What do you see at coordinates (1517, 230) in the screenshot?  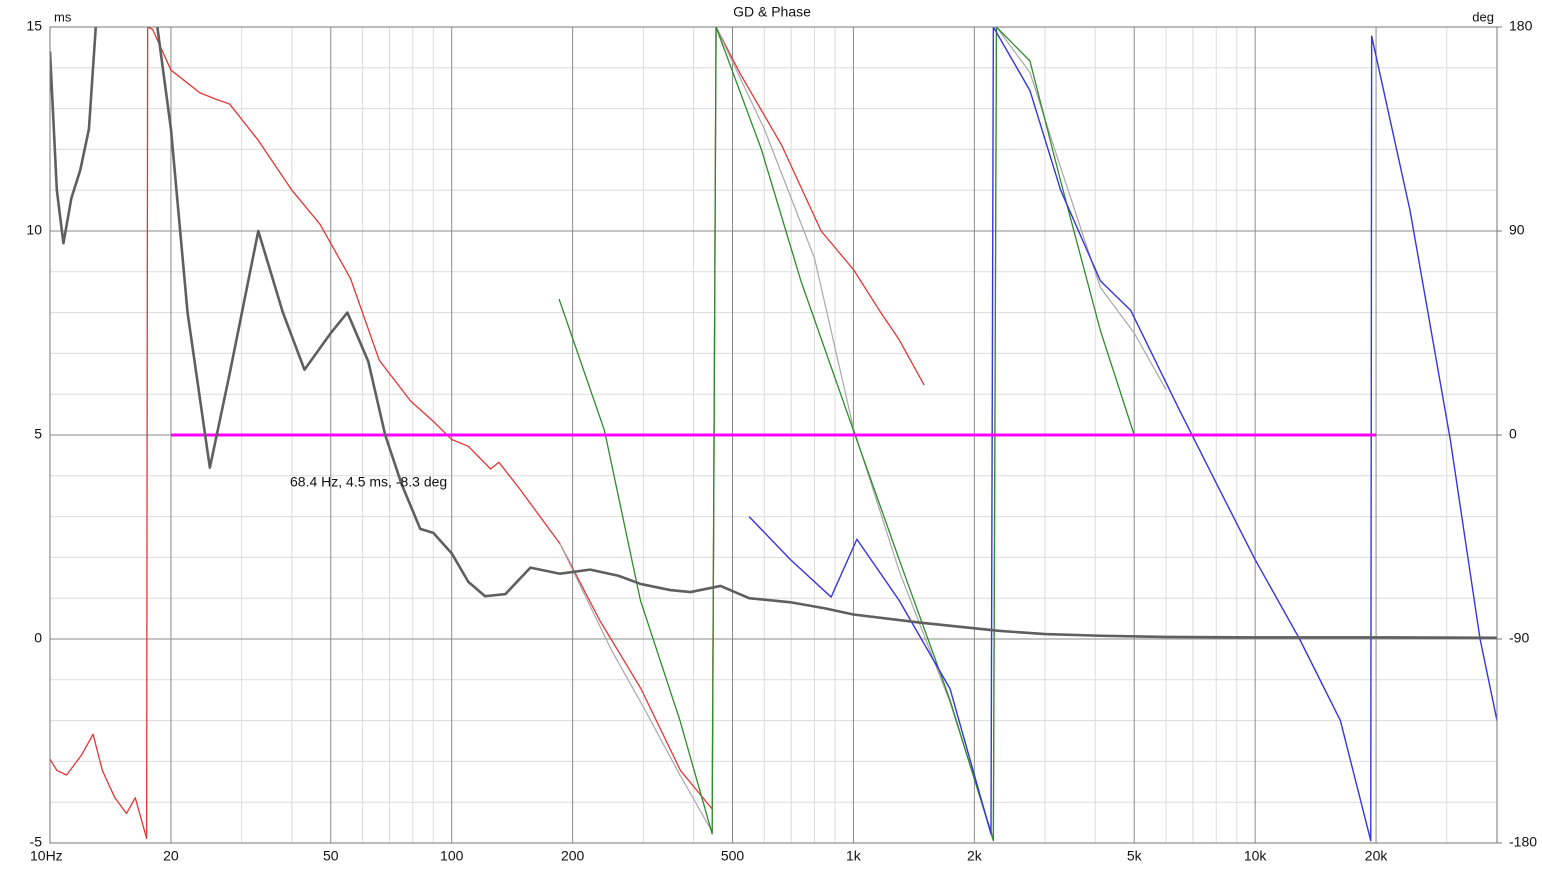 I see `y2-tick-label: 90` at bounding box center [1517, 230].